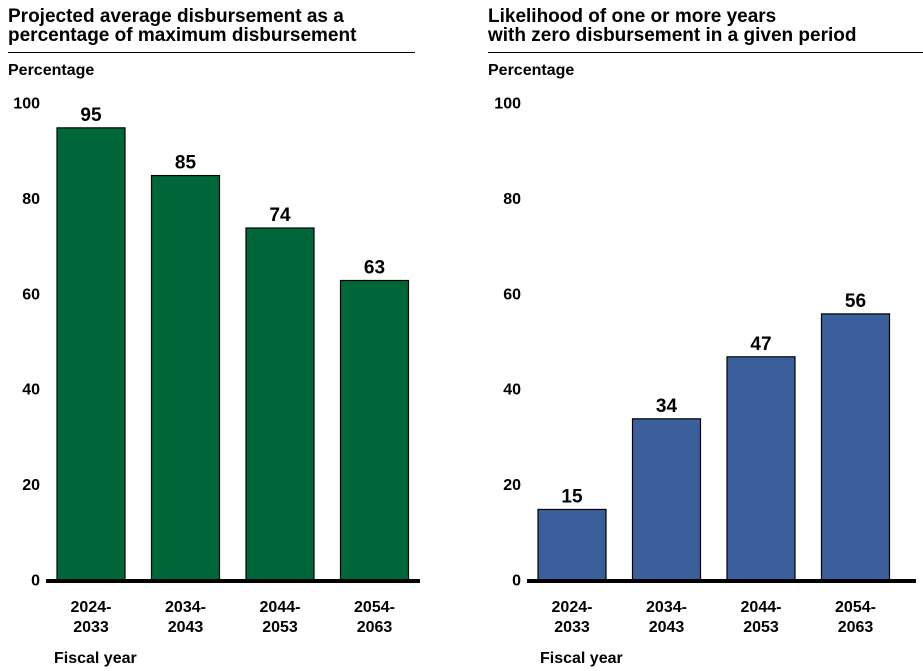 This screenshot has width=923, height=671. What do you see at coordinates (280, 215) in the screenshot?
I see `bar-value-label: 74` at bounding box center [280, 215].